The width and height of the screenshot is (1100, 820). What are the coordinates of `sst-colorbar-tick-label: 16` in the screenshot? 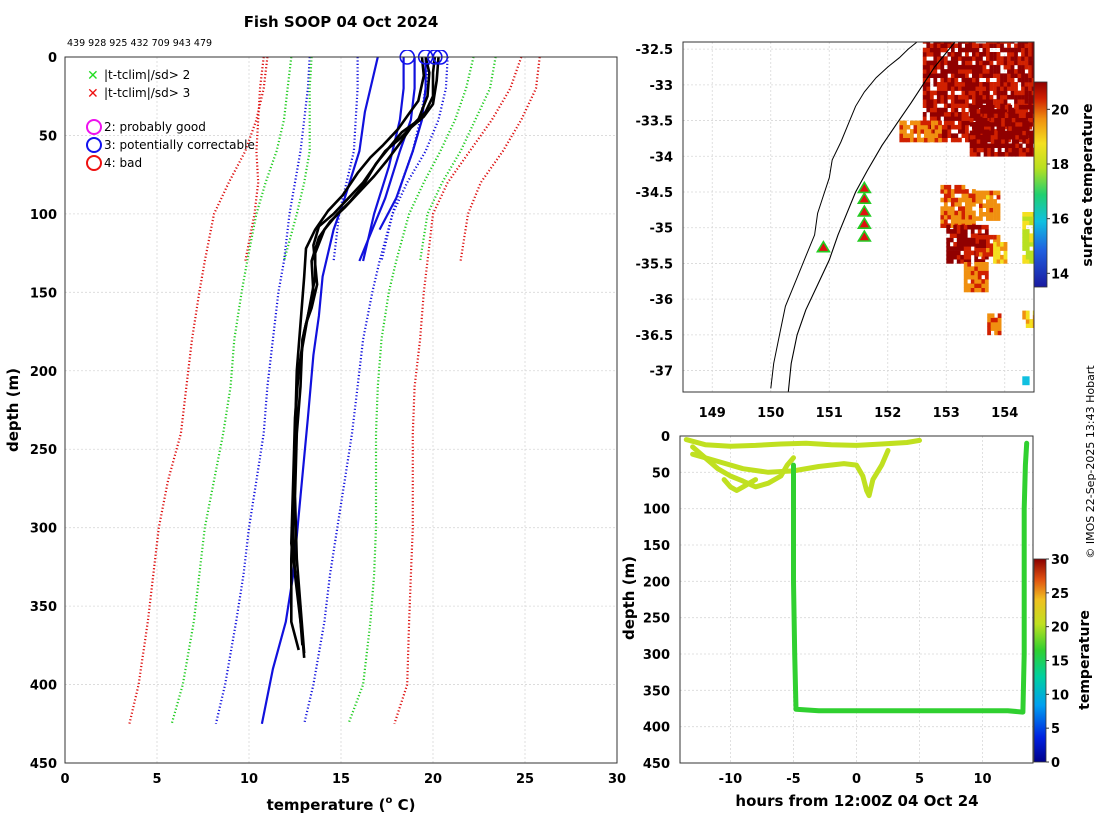 It's located at (1060, 220).